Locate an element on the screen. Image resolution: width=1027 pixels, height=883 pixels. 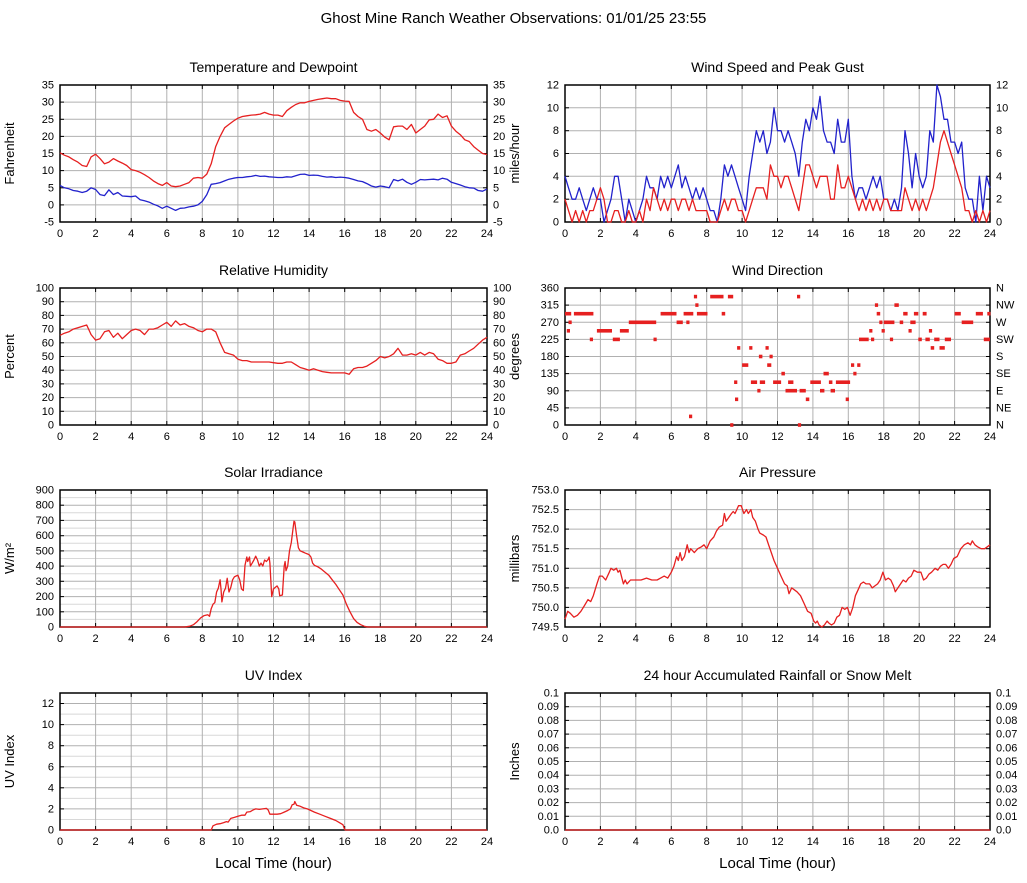
y-tick-labels: 0 45 90 135 180 225 270 315 360 is located at coordinates (550, 357).